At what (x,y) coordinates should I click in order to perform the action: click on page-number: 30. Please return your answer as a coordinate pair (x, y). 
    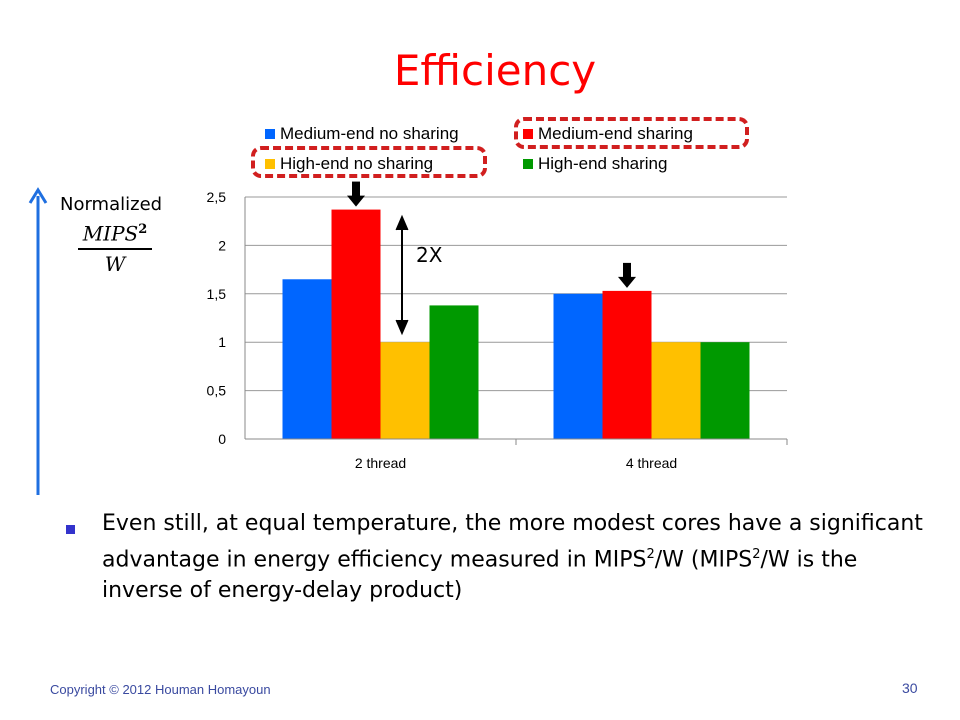
    Looking at the image, I should click on (910, 688).